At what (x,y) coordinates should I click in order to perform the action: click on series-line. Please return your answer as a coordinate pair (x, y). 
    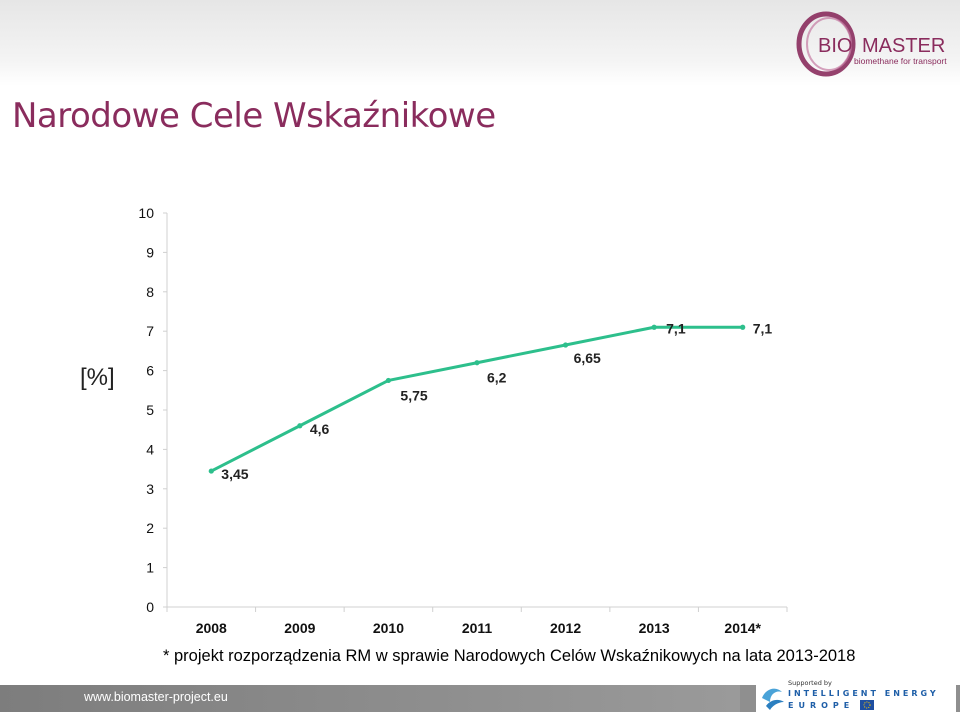
    Looking at the image, I should click on (476, 399).